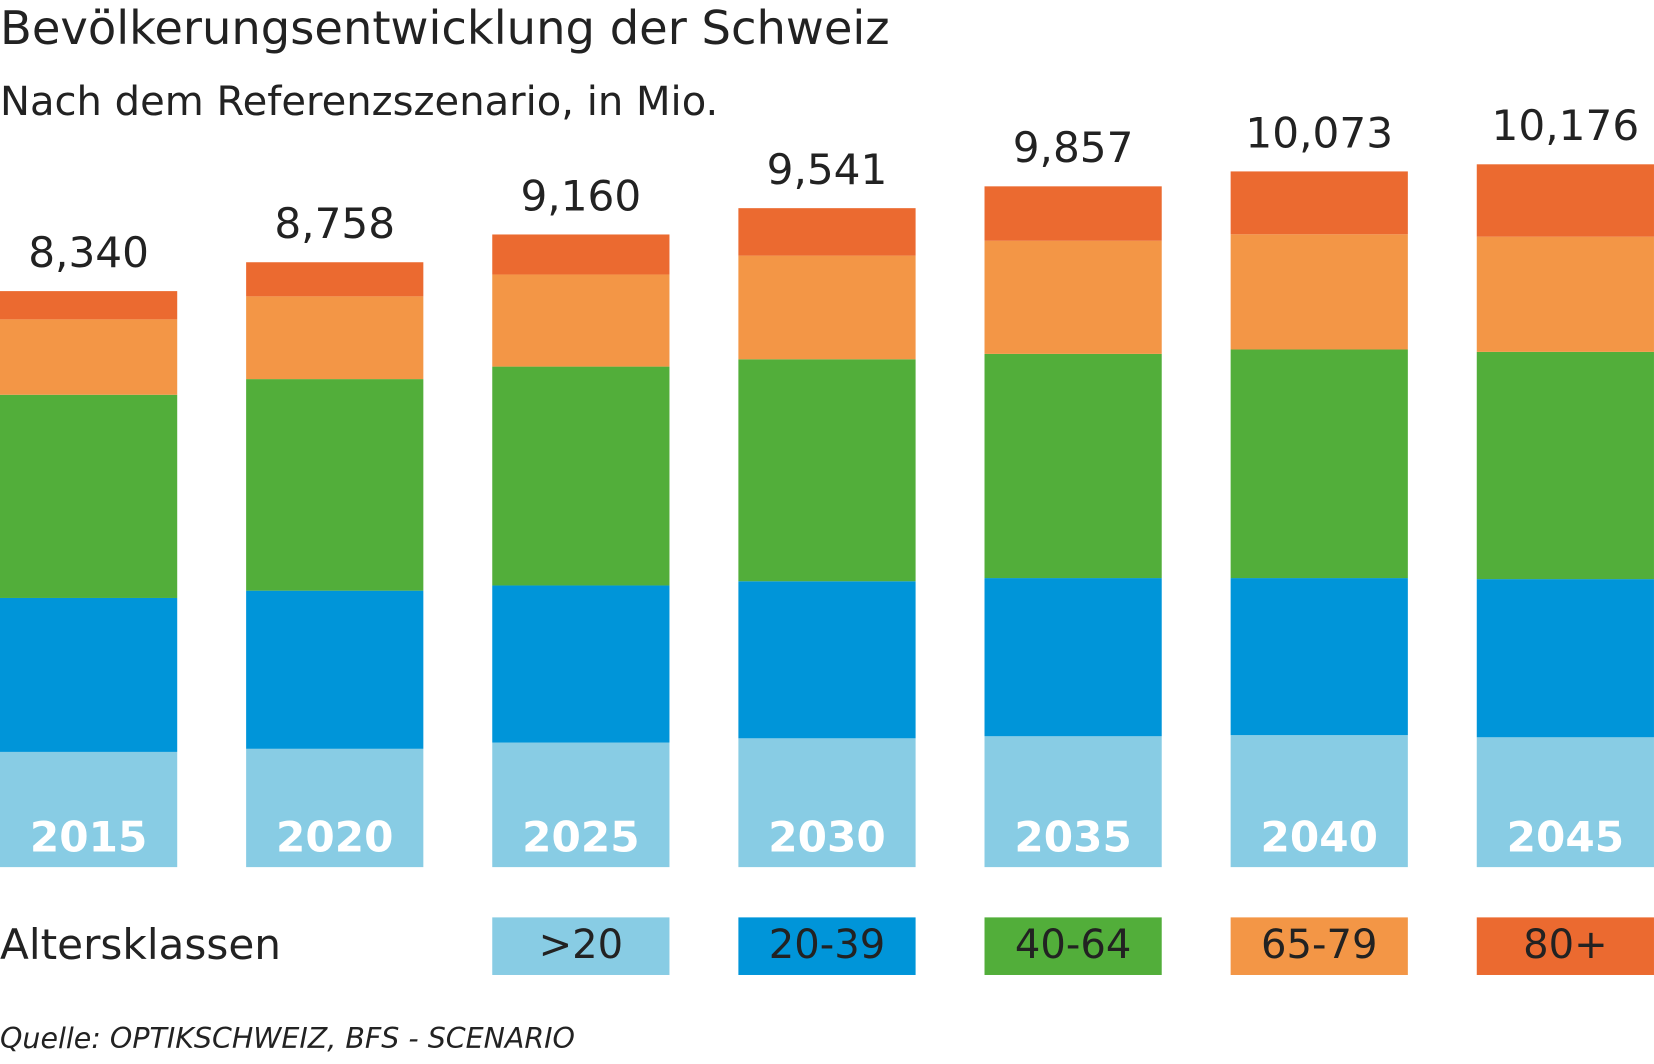 The width and height of the screenshot is (1654, 1064). I want to click on legend-label: 80+, so click(1565, 945).